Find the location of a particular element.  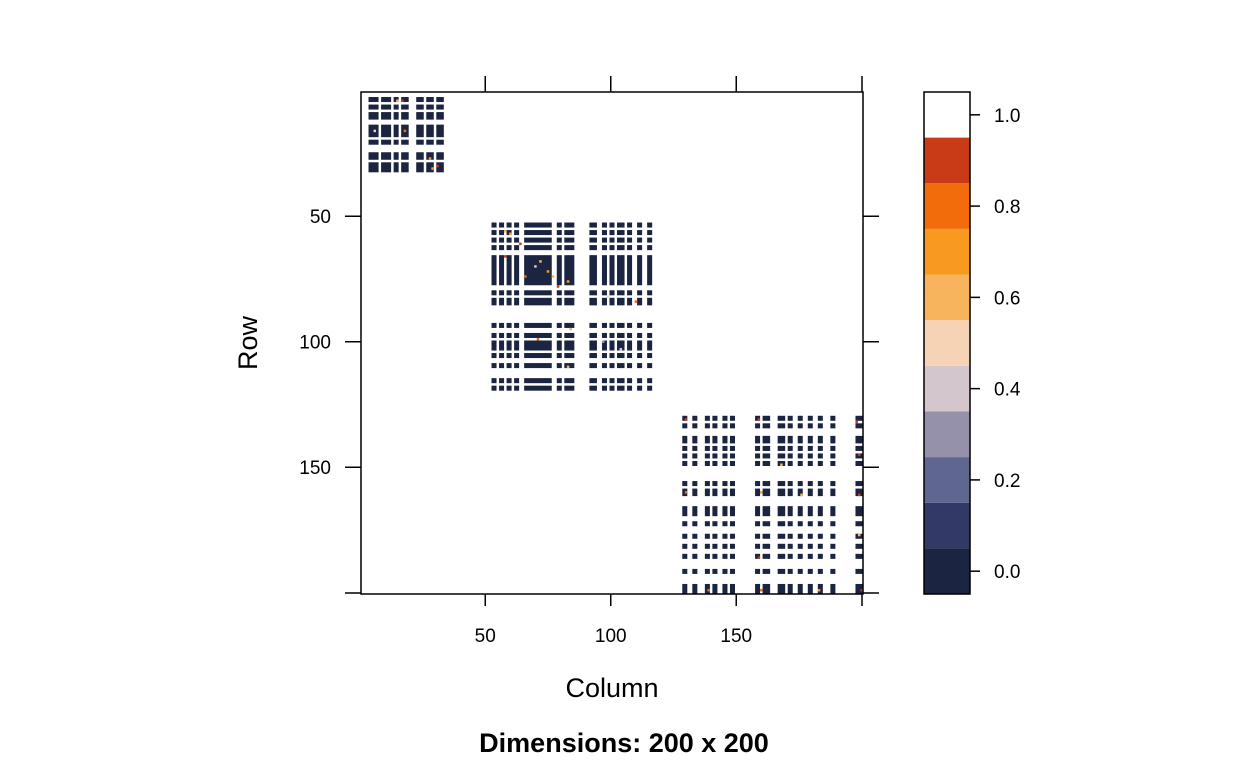

x-tick-label: 100 is located at coordinates (611, 636).